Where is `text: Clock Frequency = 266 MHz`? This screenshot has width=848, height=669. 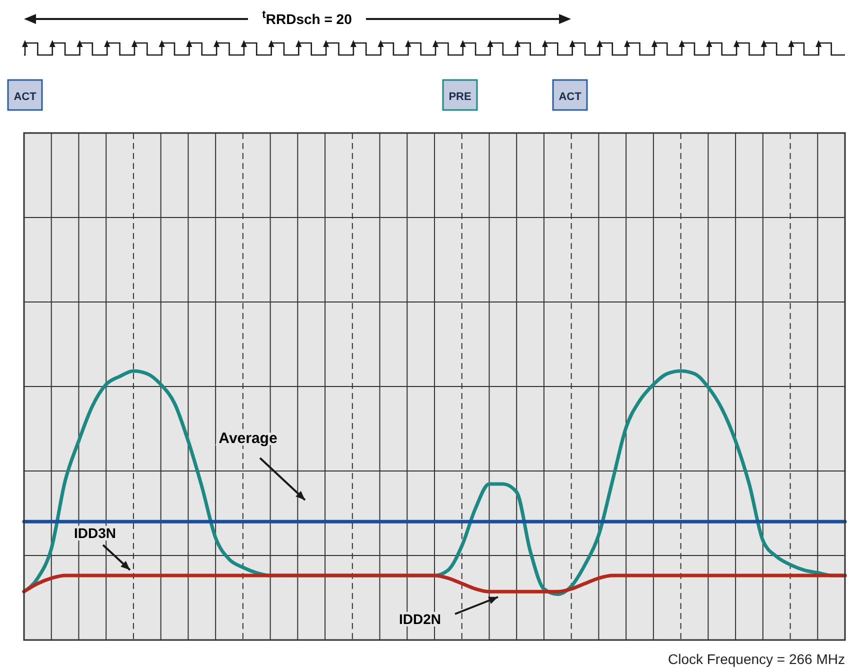 text: Clock Frequency = 266 MHz is located at coordinates (756, 659).